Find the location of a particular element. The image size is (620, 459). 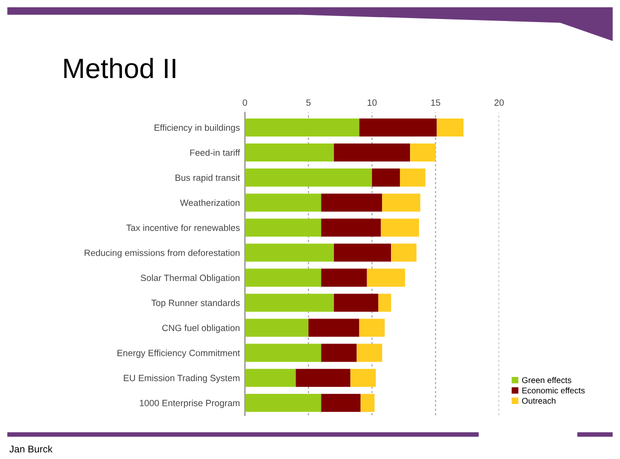

legend-label: Green effects is located at coordinates (547, 380).